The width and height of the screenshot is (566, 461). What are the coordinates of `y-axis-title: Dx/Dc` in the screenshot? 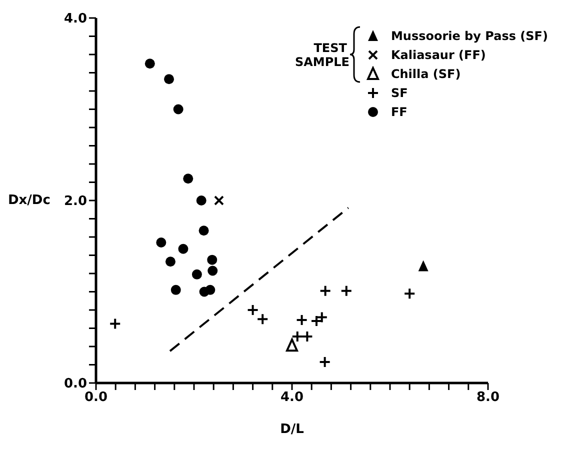 It's located at (29, 200).